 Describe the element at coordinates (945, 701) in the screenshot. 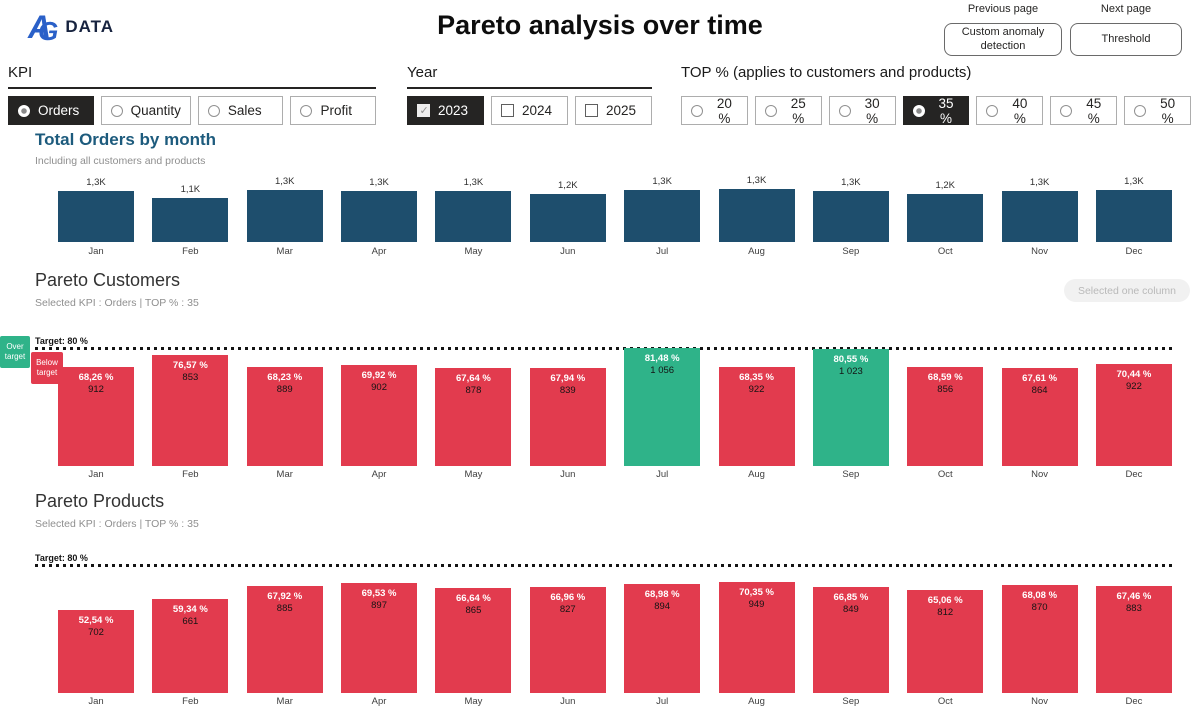

I see `products-month-label-oct: Oct` at that location.